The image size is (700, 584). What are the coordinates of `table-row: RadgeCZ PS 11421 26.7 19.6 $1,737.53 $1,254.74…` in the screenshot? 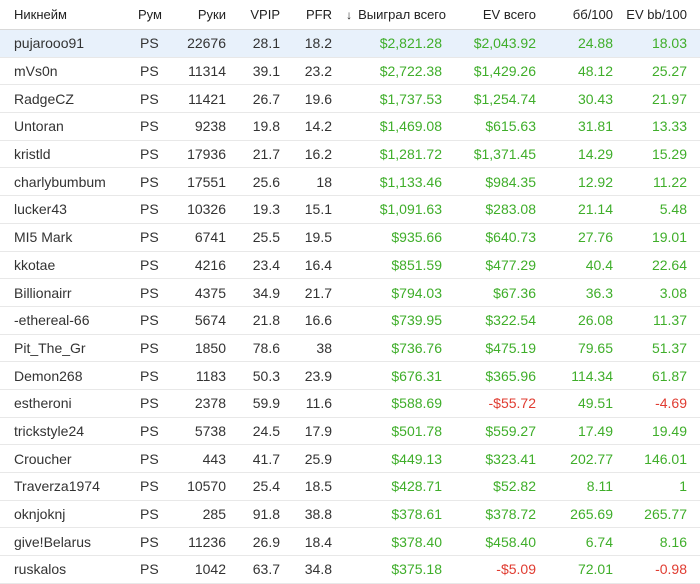 It's located at (350, 99).